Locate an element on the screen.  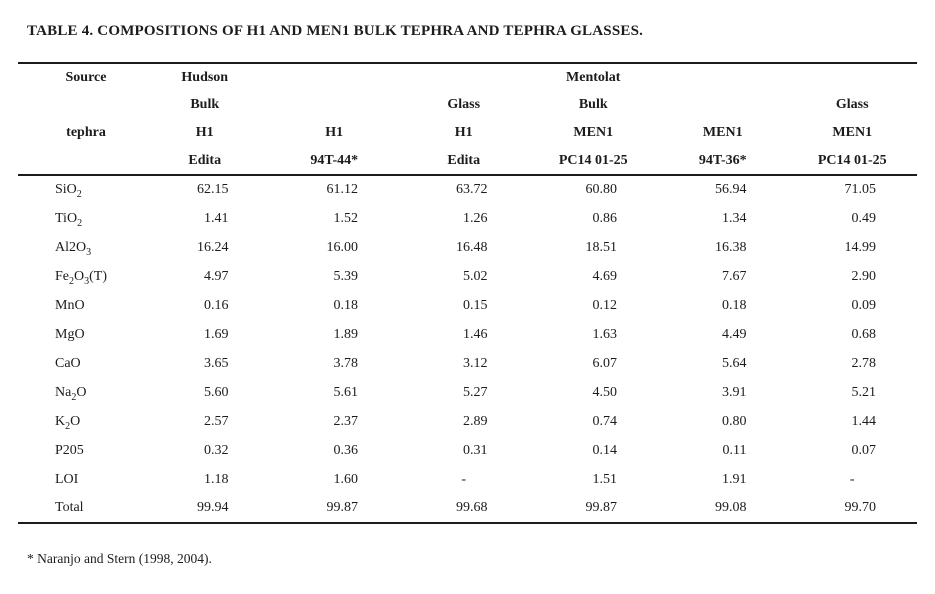
data-cell: 0.31 is located at coordinates (475, 450).